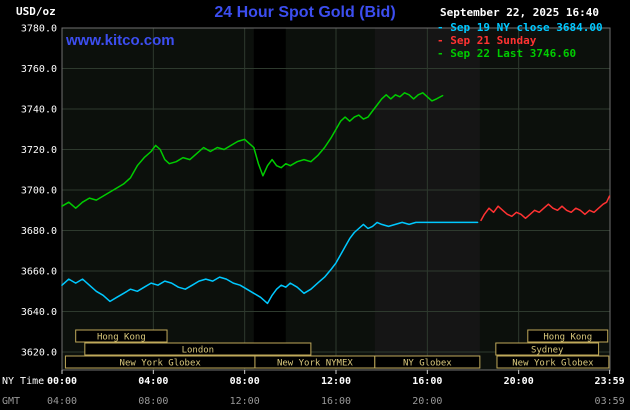 The width and height of the screenshot is (630, 410). Describe the element at coordinates (427, 381) in the screenshot. I see `x-axis-label-ny: 16:00` at that location.